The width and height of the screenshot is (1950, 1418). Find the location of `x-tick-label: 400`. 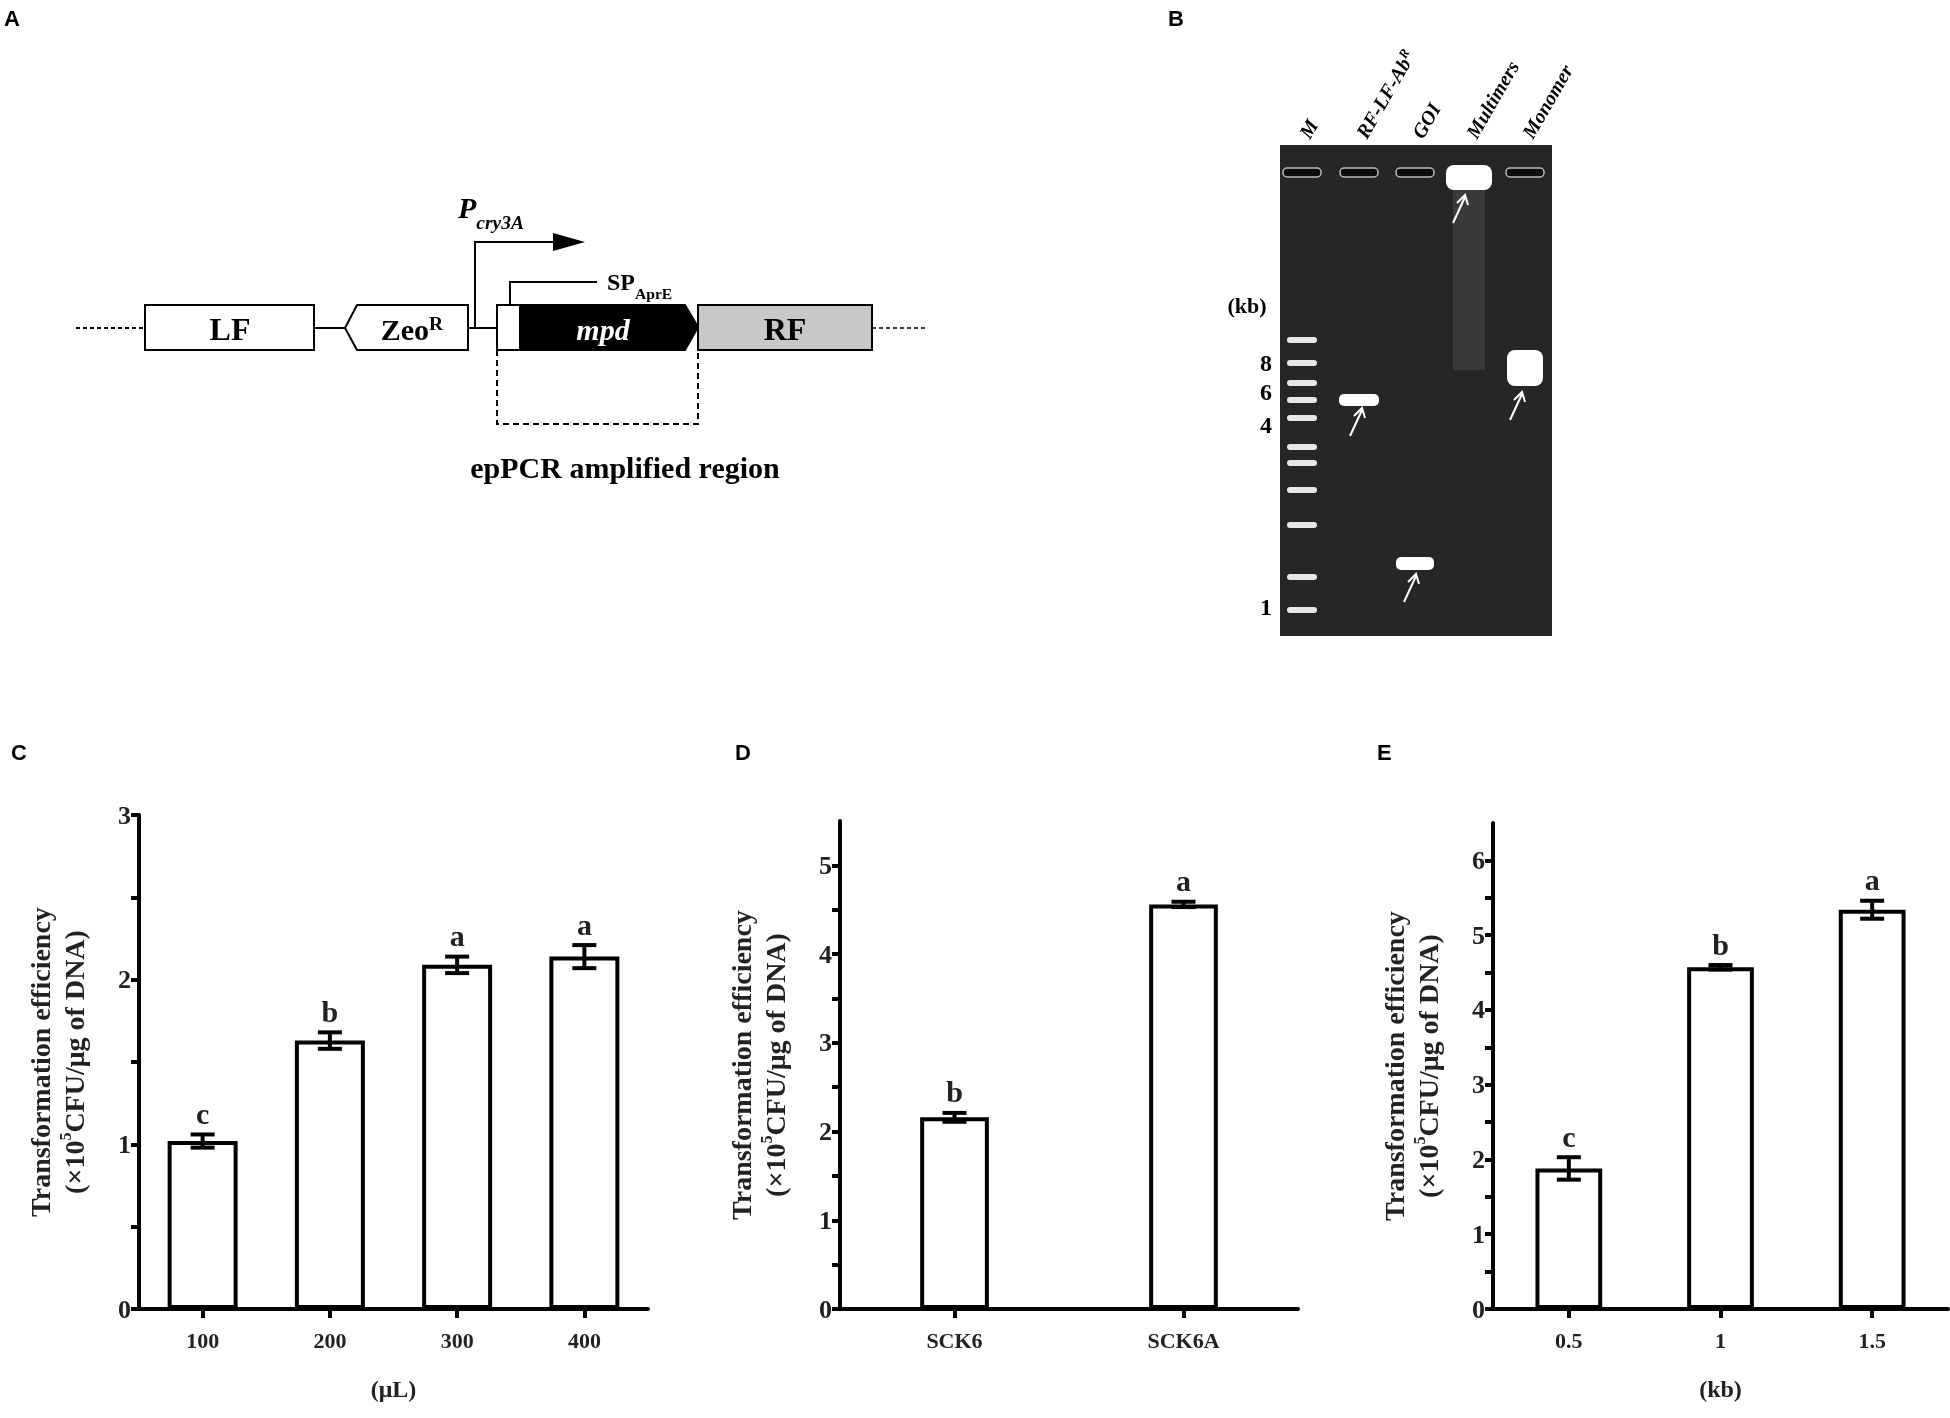

x-tick-label: 400 is located at coordinates (584, 1340).